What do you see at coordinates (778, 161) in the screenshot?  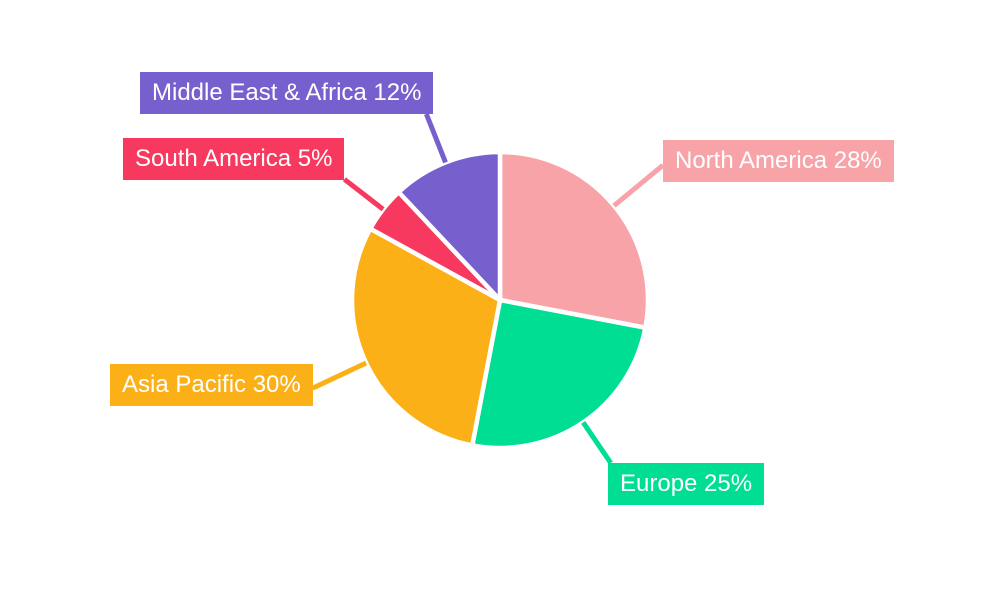 I see `slice-label-north-america: North America 28%` at bounding box center [778, 161].